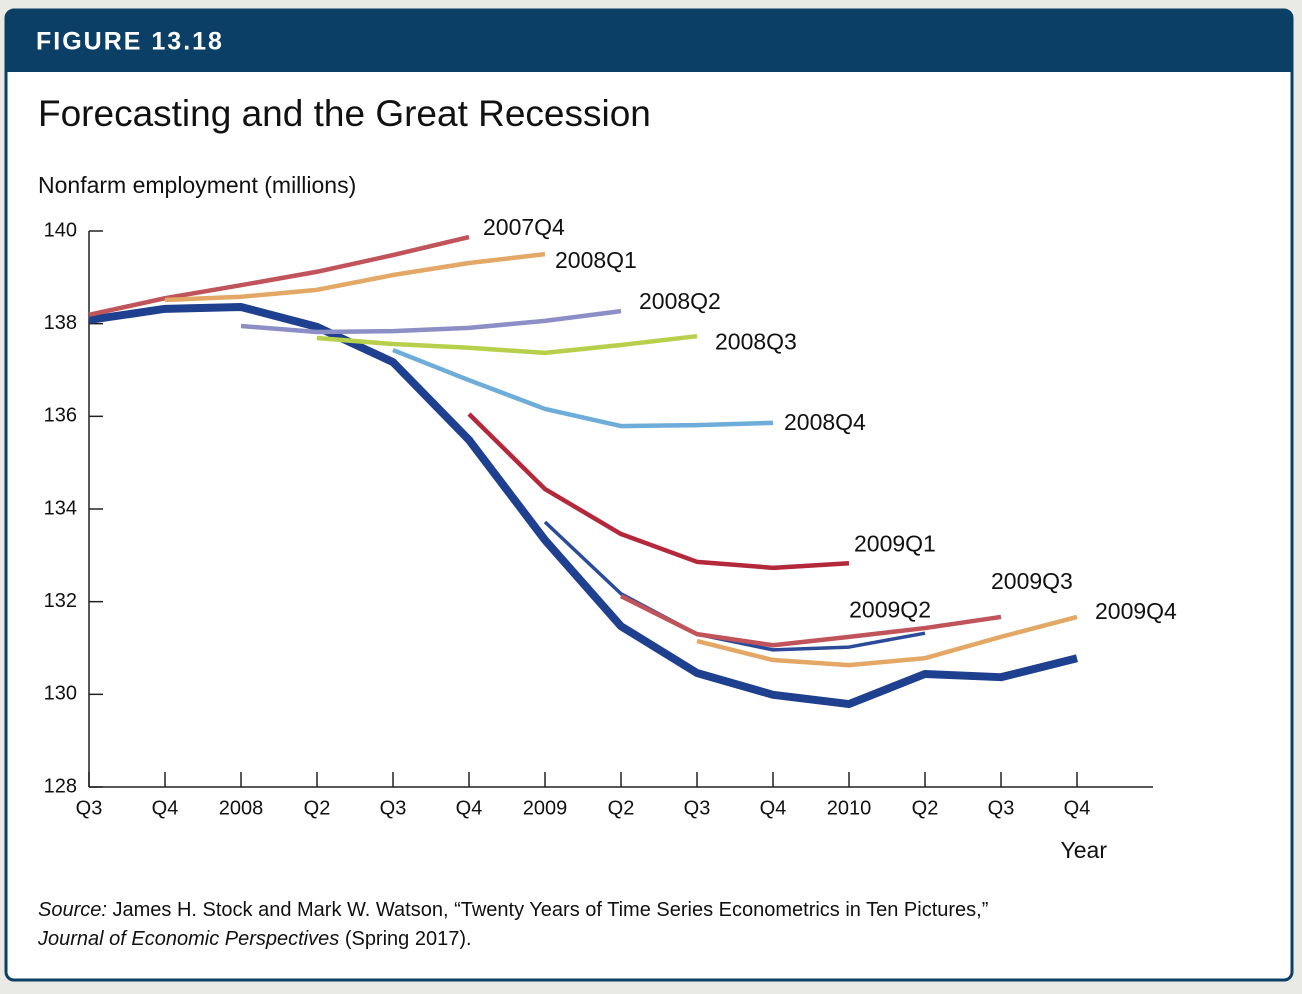 This screenshot has width=1302, height=994. Describe the element at coordinates (60, 786) in the screenshot. I see `y-tick-label: 128` at that location.